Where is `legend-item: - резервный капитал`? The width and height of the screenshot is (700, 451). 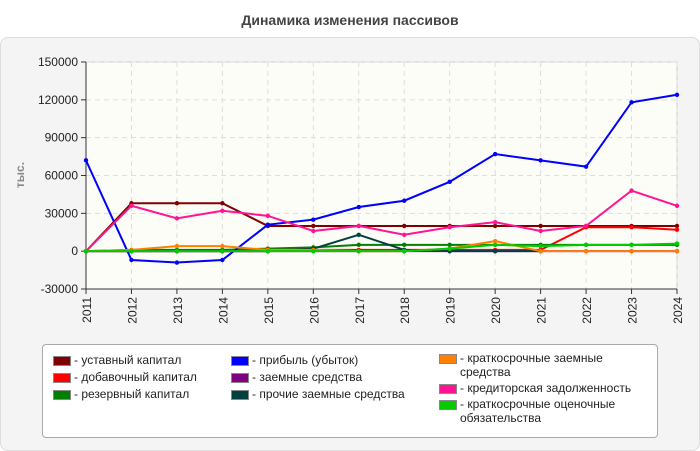
legend-item: - резервный капитал is located at coordinates (153, 394).